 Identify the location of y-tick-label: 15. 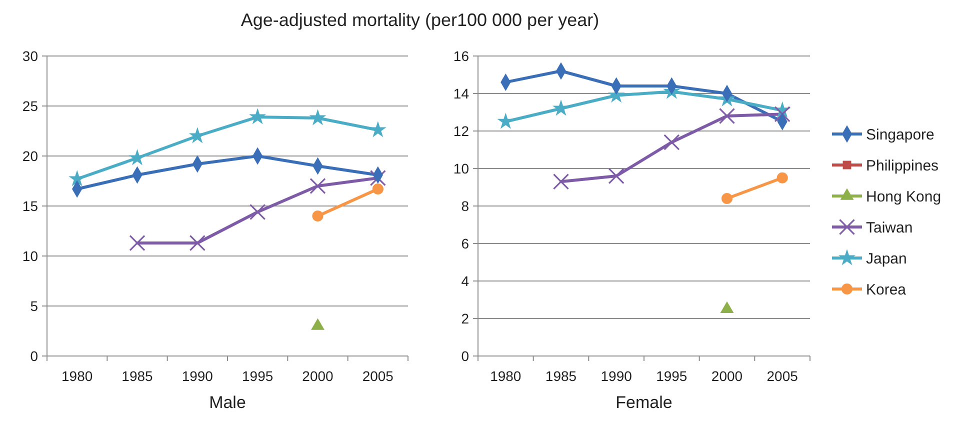
(30, 206).